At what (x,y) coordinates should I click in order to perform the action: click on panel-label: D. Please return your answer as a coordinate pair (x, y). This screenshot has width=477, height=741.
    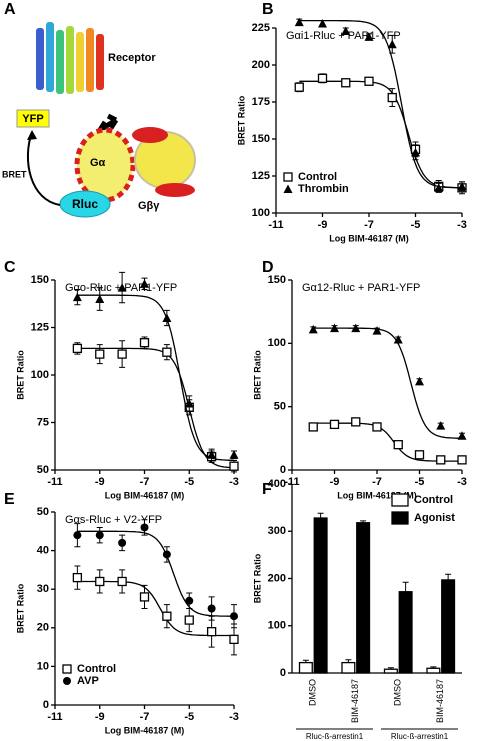
    Looking at the image, I should click on (268, 267).